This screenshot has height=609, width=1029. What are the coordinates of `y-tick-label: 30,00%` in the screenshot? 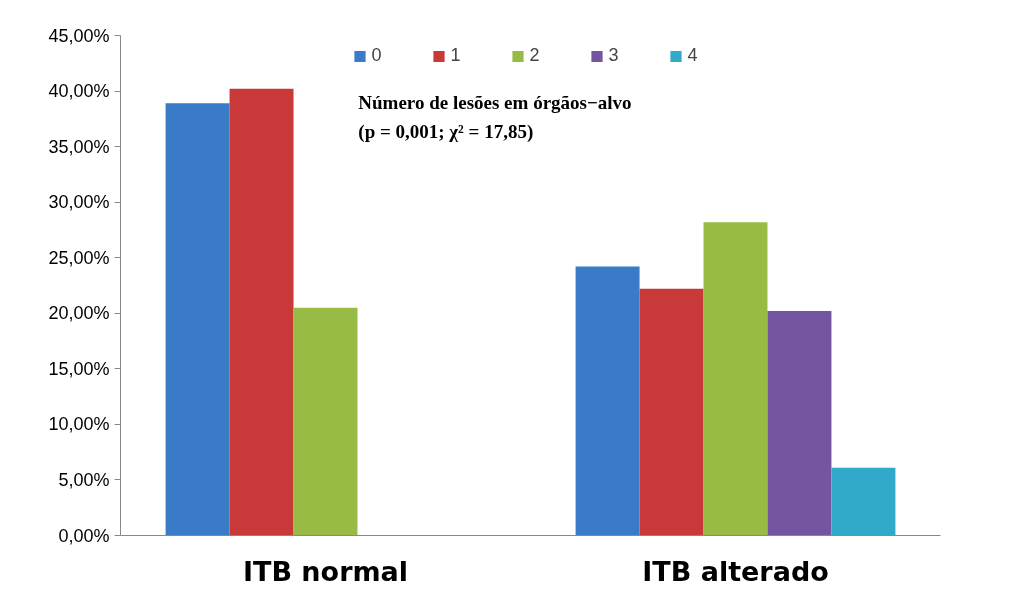 It's located at (79, 202).